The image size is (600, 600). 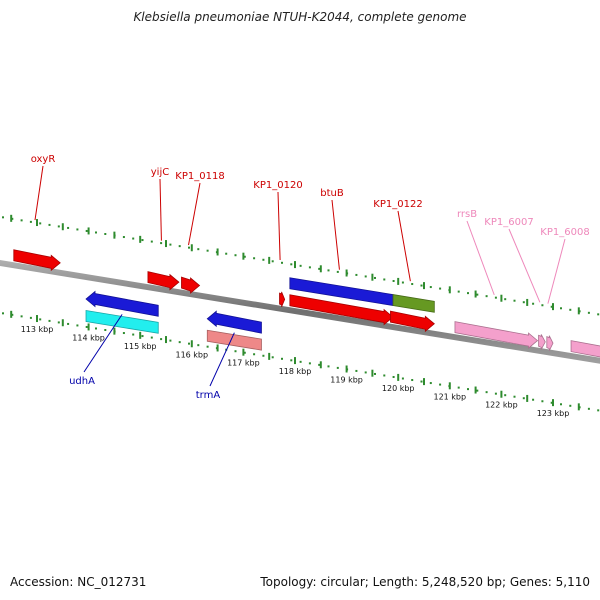 What do you see at coordinates (78, 582) in the screenshot?
I see `accession-text: Accession: NC_012731` at bounding box center [78, 582].